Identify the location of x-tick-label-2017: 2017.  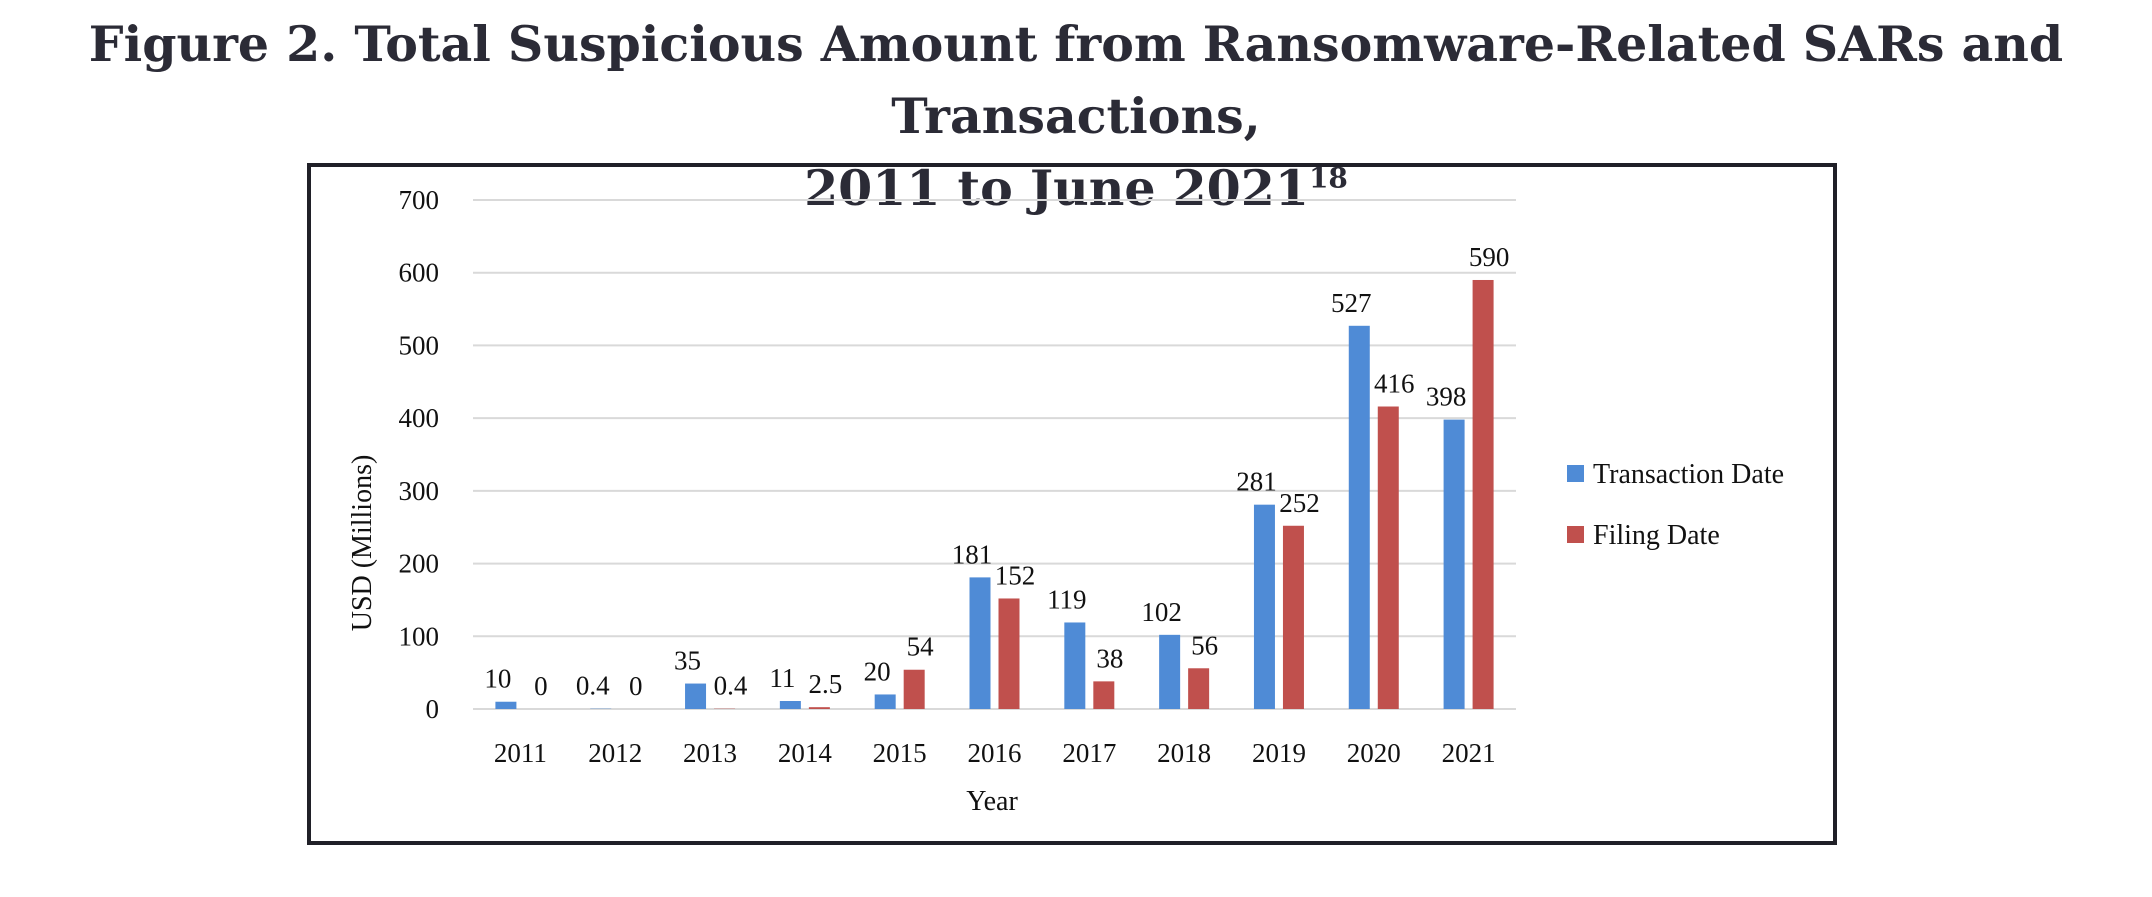
(1089, 753).